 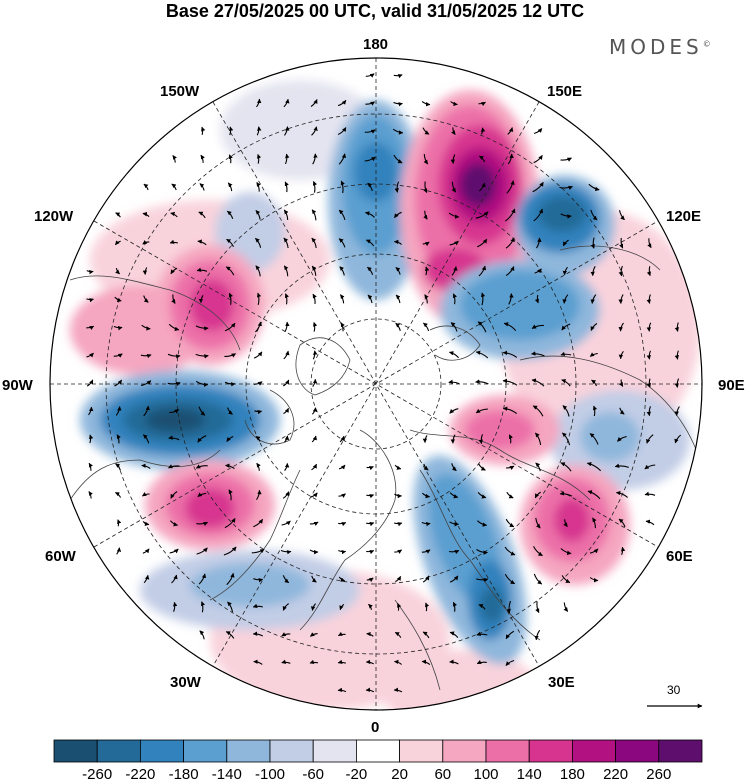 What do you see at coordinates (375, 727) in the screenshot?
I see `lon-label-0: 0` at bounding box center [375, 727].